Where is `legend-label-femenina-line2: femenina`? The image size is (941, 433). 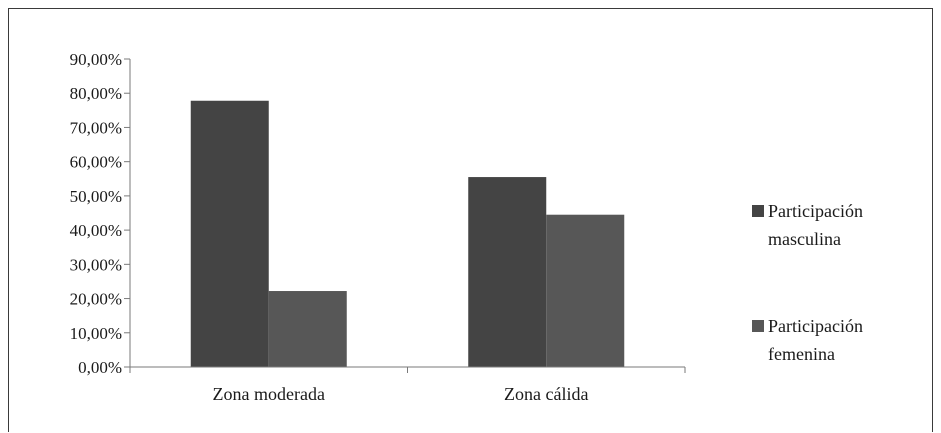
legend-label-femenina-line2: femenina is located at coordinates (801, 354).